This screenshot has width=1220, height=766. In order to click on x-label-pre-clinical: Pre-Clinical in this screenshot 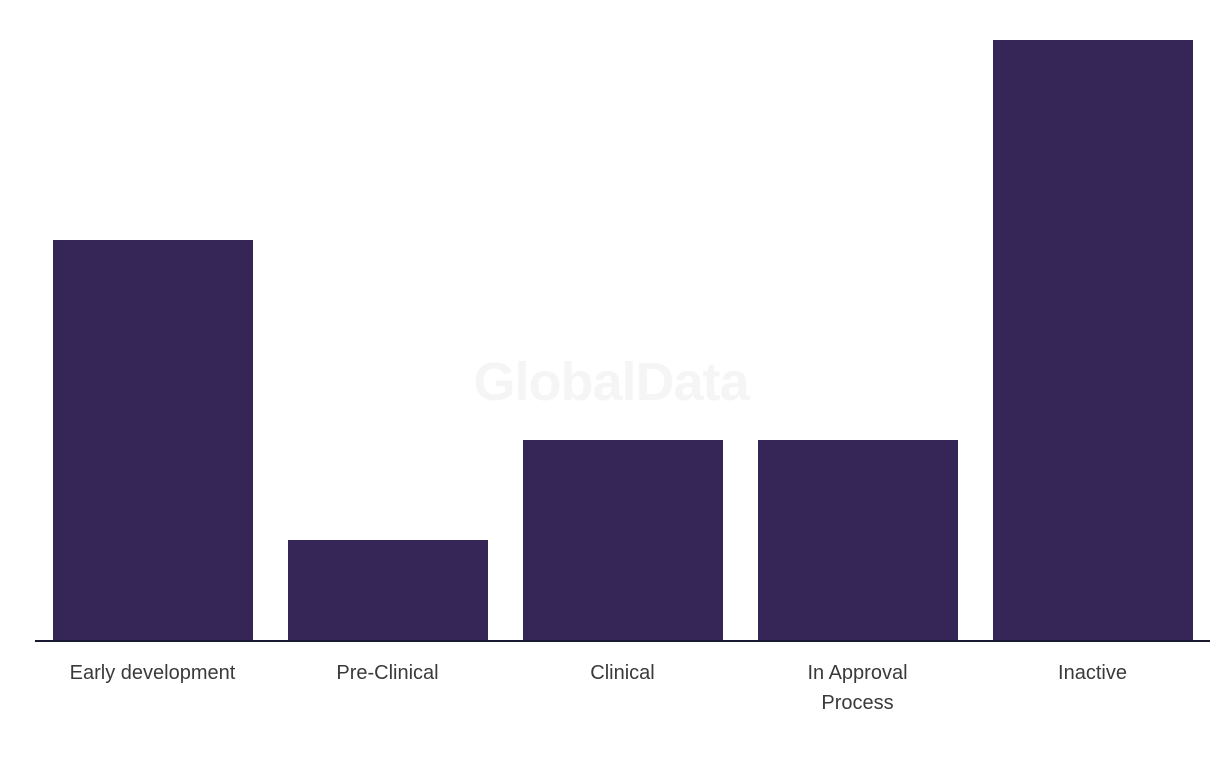, I will do `click(387, 673)`.